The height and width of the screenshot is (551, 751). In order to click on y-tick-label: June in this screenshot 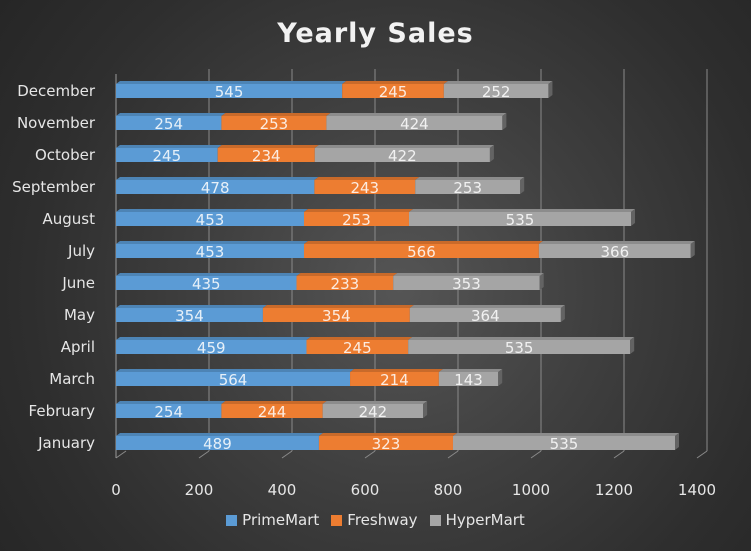, I will do `click(78, 283)`.